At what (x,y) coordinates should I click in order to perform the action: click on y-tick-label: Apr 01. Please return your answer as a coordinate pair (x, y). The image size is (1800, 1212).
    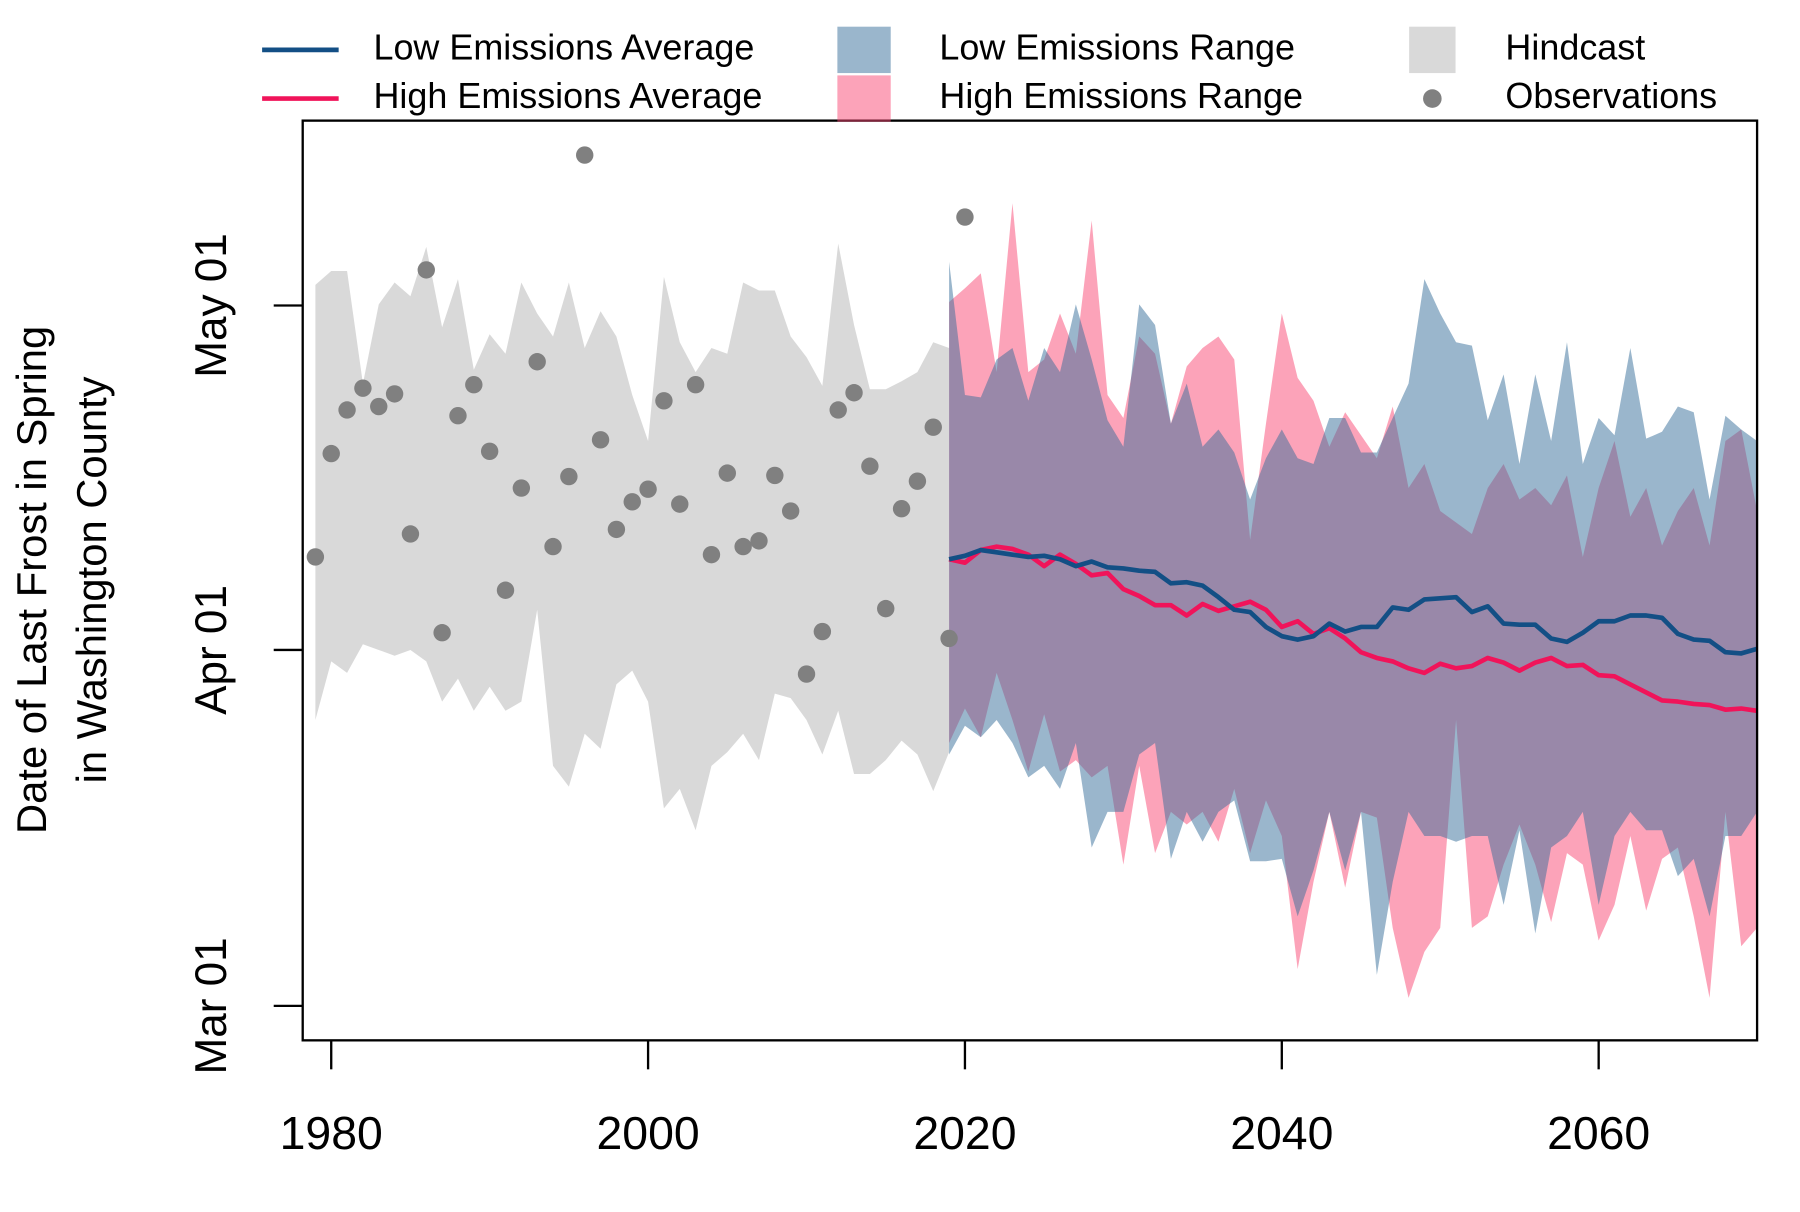
    Looking at the image, I should click on (211, 650).